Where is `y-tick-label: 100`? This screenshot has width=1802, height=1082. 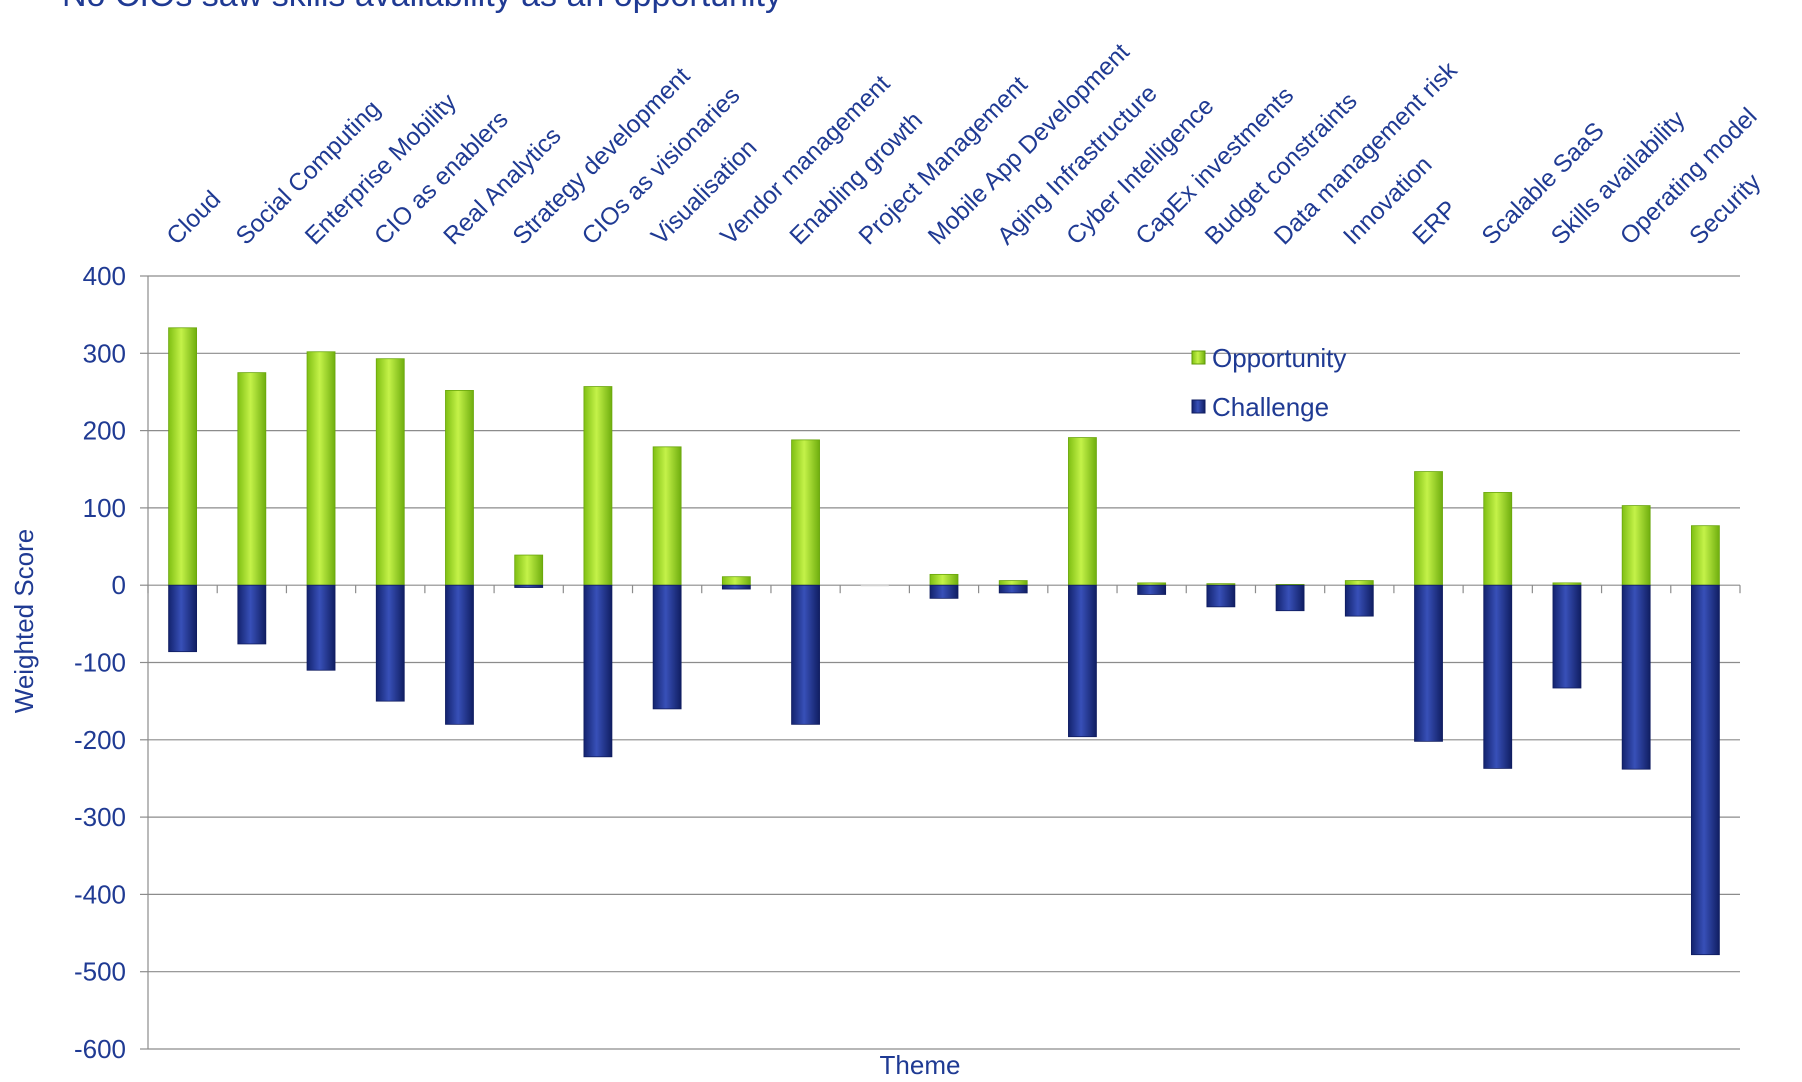
y-tick-label: 100 is located at coordinates (104, 508).